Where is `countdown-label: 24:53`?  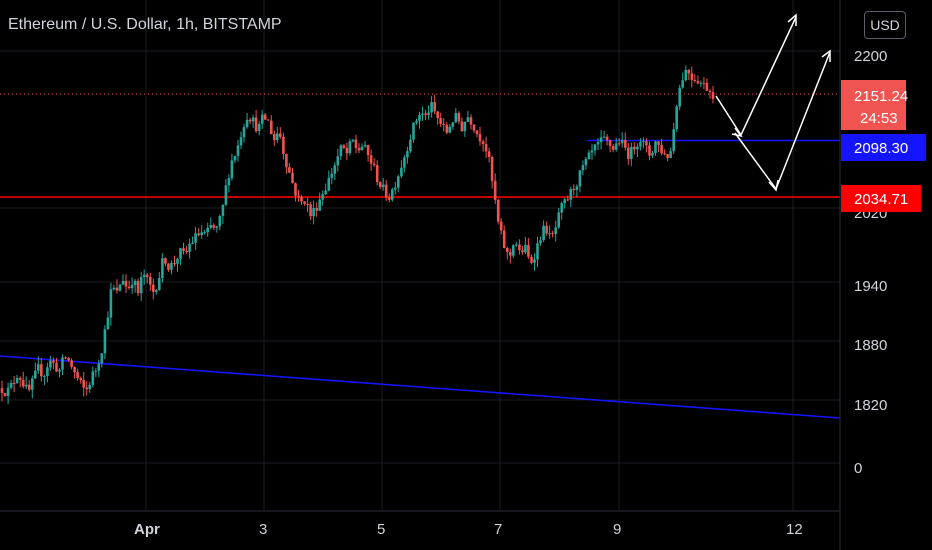
countdown-label: 24:53 is located at coordinates (879, 118).